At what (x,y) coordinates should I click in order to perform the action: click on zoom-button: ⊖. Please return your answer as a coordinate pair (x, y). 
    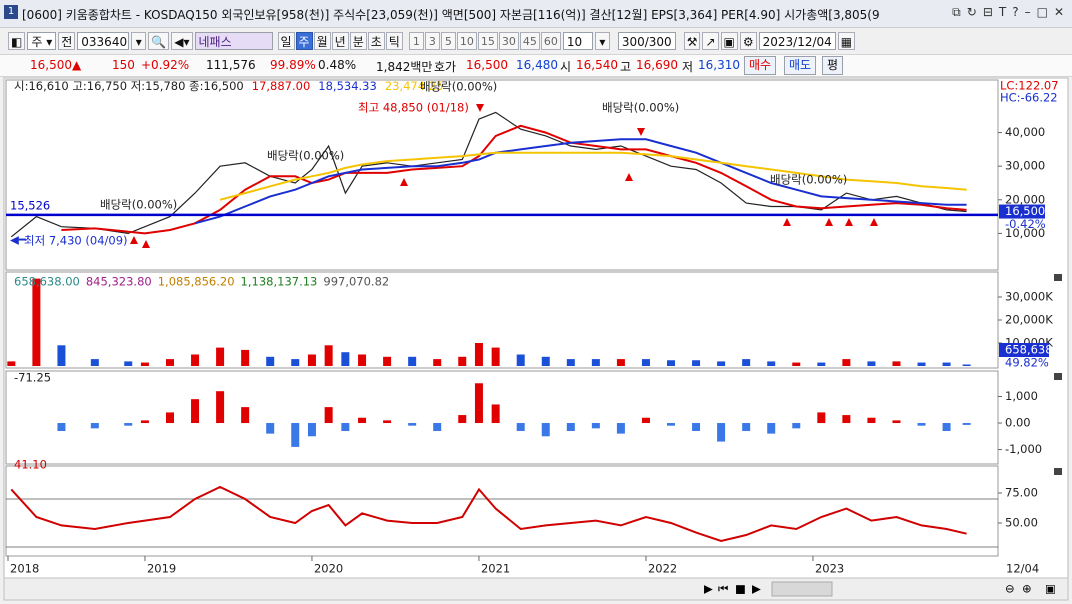
    Looking at the image, I should click on (1010, 589).